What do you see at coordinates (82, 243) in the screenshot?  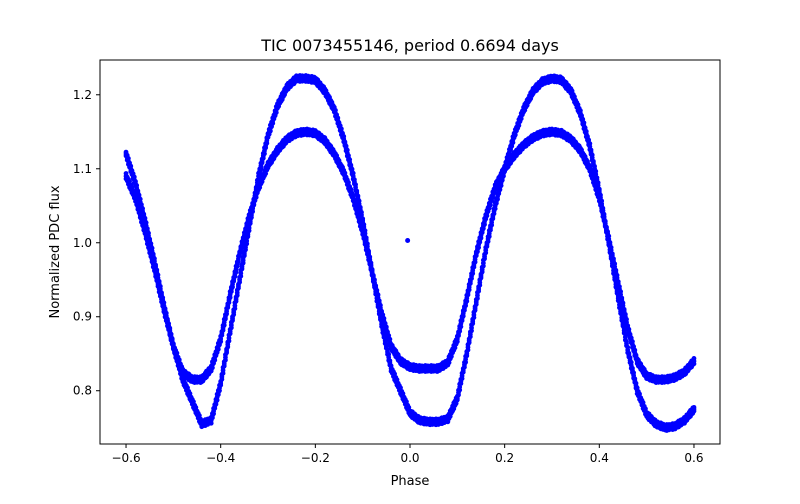 I see `y-tick-label: 1.0` at bounding box center [82, 243].